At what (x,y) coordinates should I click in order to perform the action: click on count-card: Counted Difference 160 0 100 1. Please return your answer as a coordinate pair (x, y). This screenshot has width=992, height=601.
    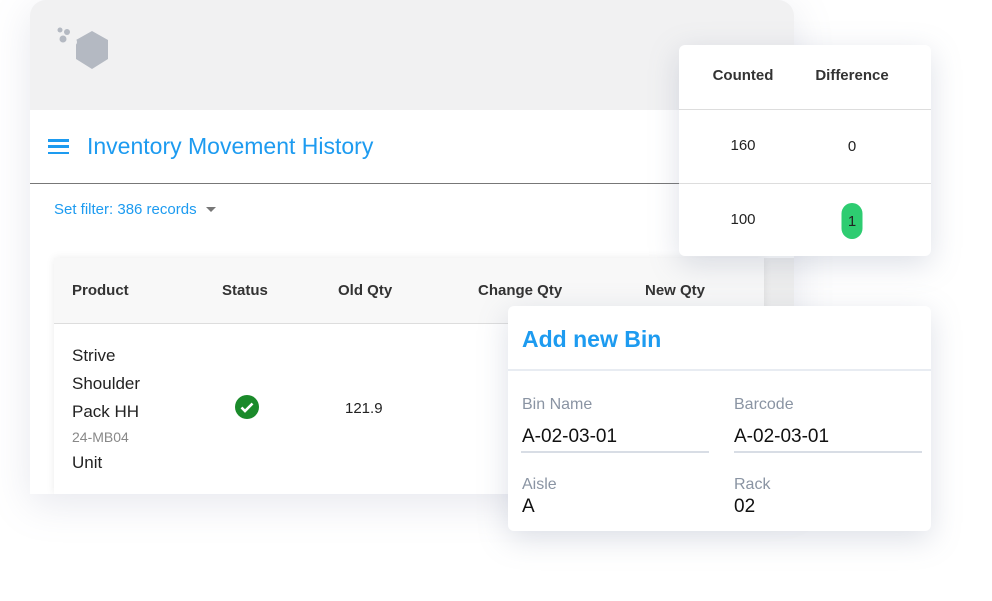
    Looking at the image, I should click on (805, 150).